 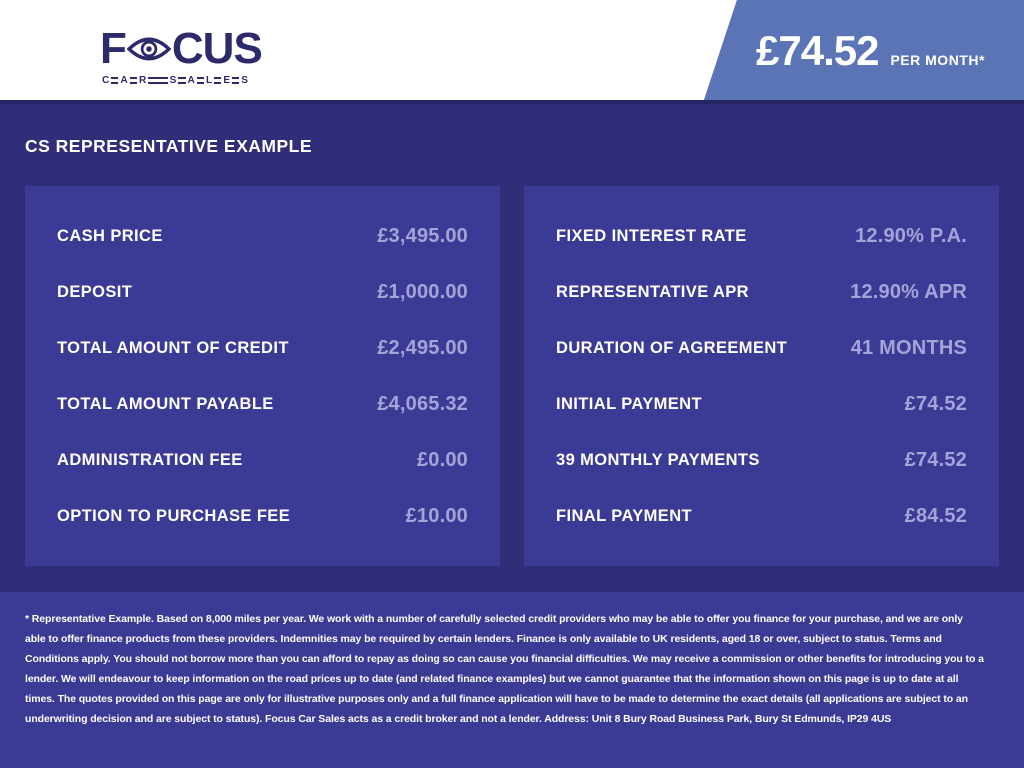 I want to click on finance-row-total-payable: TOTAL AMOUNT PAYABLE £4,065.32, so click(x=262, y=404).